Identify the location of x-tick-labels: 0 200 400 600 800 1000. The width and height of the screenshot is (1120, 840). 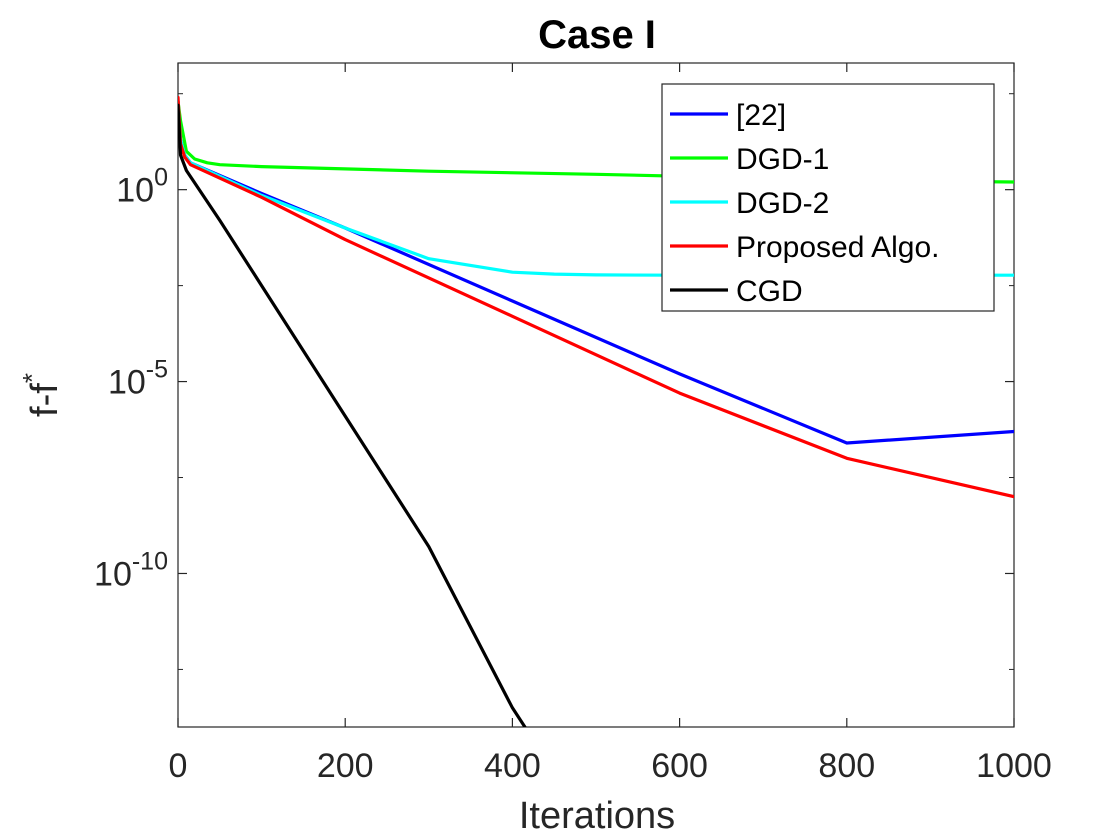
(610, 766).